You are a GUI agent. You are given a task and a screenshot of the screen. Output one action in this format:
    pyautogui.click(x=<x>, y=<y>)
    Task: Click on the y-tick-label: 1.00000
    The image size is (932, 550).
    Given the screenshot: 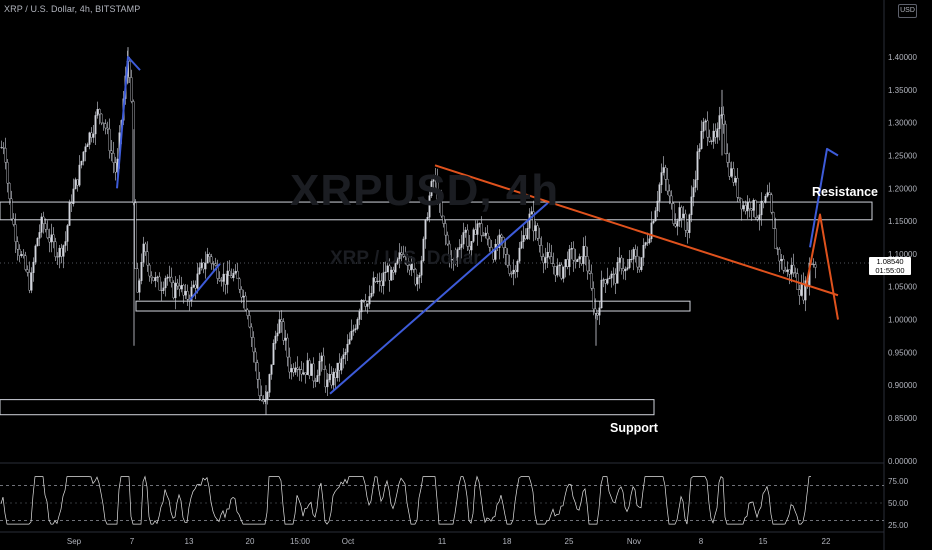 What is the action you would take?
    pyautogui.click(x=902, y=320)
    